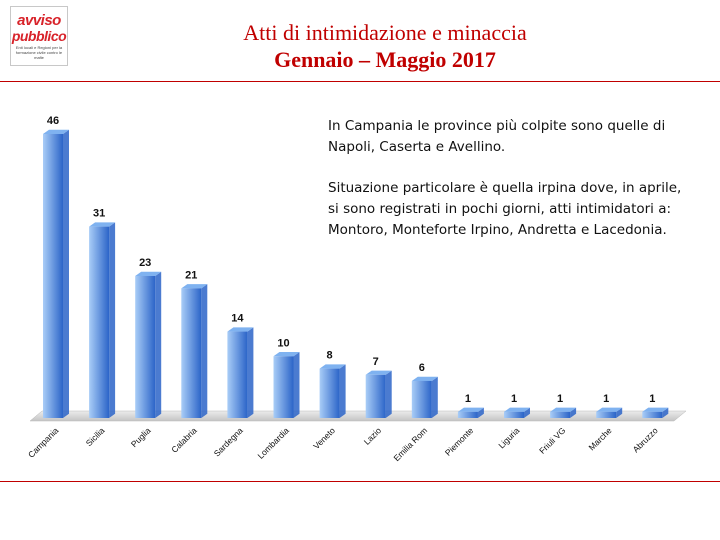 This screenshot has height=540, width=720. I want to click on data-label: 14, so click(237, 319).